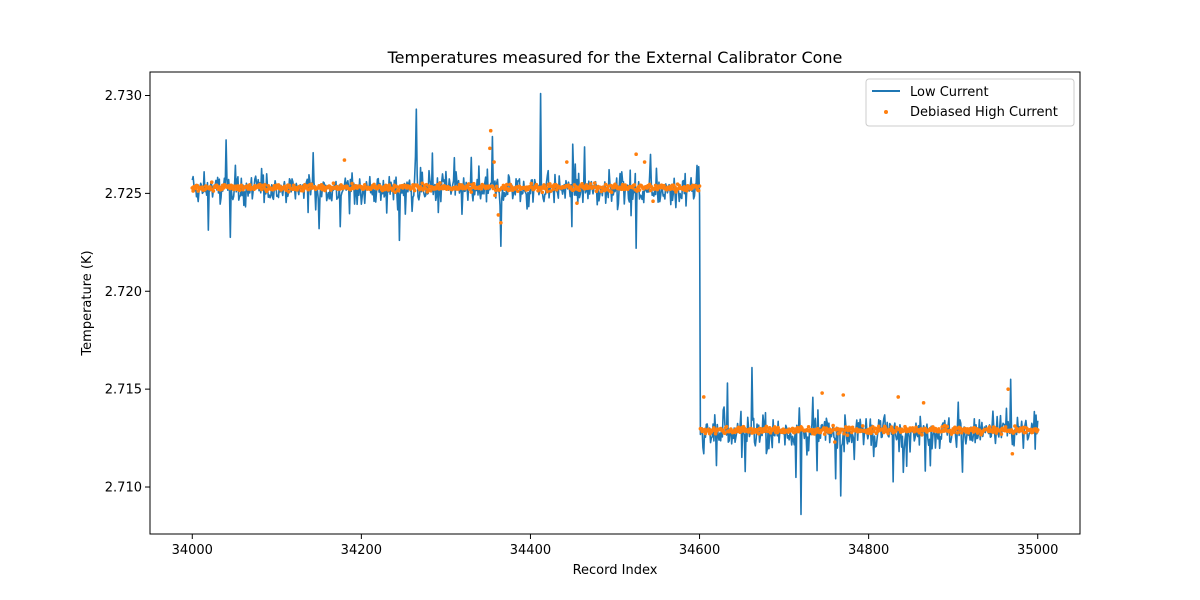 The height and width of the screenshot is (600, 1200). What do you see at coordinates (123, 96) in the screenshot?
I see `y-tick-label: 2.730` at bounding box center [123, 96].